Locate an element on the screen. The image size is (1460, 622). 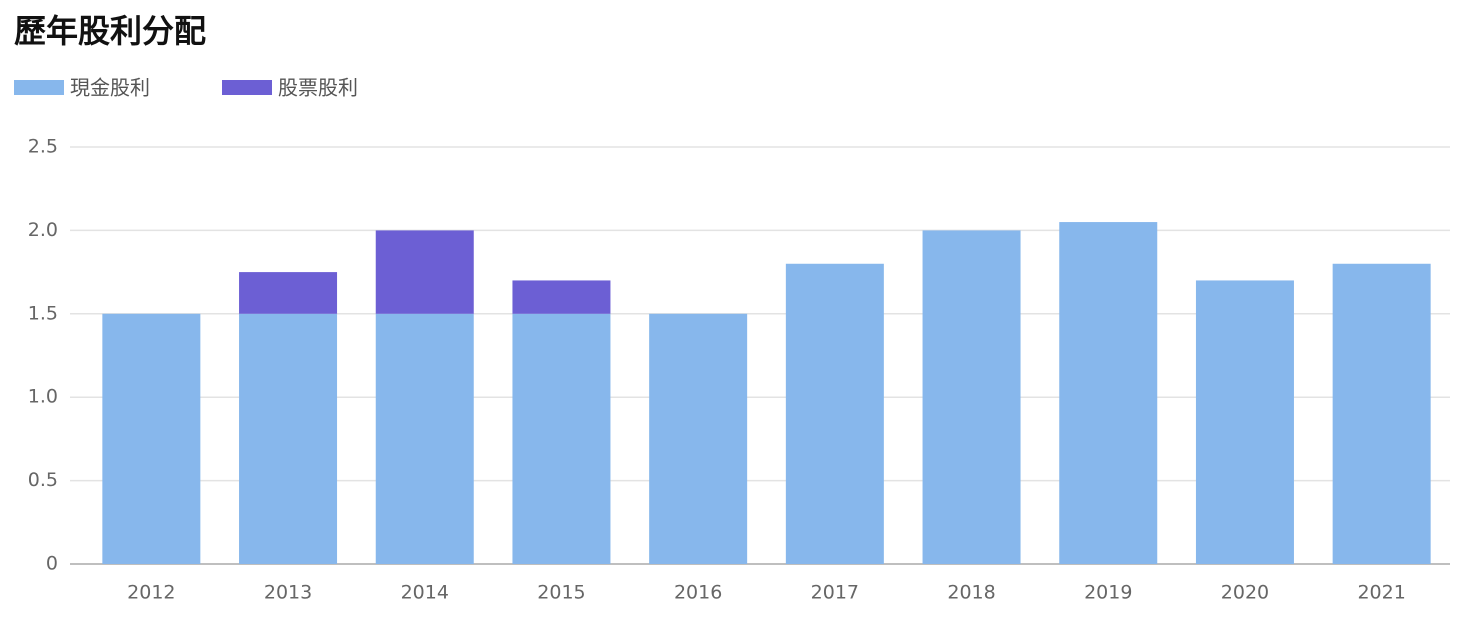
x-tick-label: 2014 is located at coordinates (425, 593).